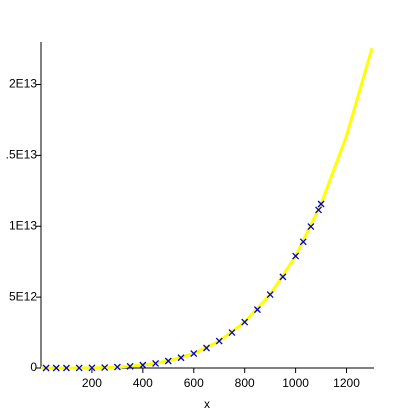 This screenshot has height=415, width=415. I want to click on y-tick-label: 1E13, so click(23, 225).